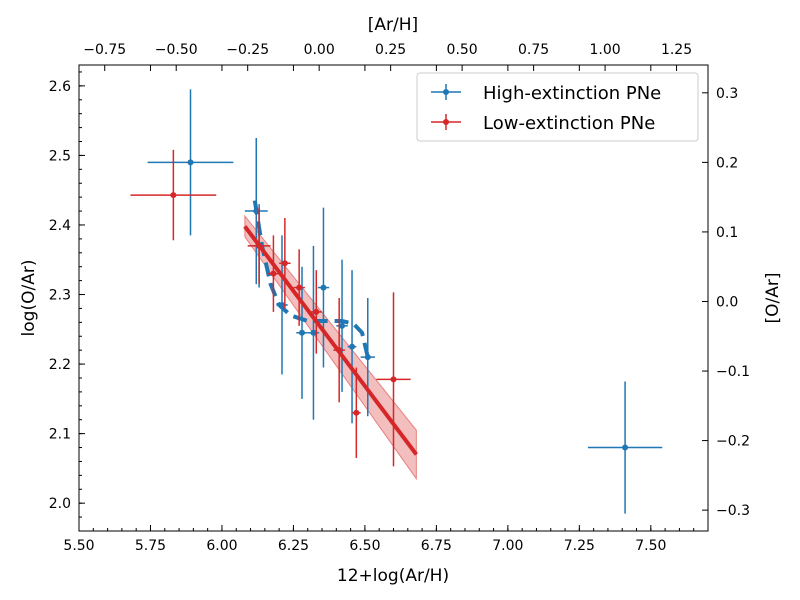  Describe the element at coordinates (393, 25) in the screenshot. I see `top-x-axis-label: [Ar/H]` at that location.